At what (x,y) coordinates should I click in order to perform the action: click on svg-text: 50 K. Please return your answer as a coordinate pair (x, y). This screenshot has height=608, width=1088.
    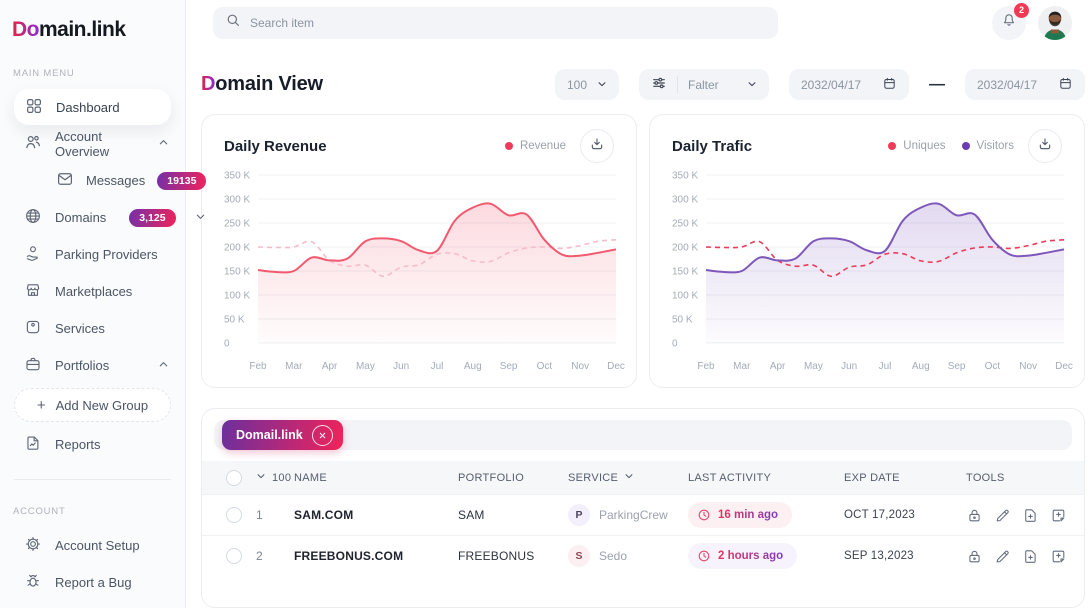
    Looking at the image, I should click on (234, 320).